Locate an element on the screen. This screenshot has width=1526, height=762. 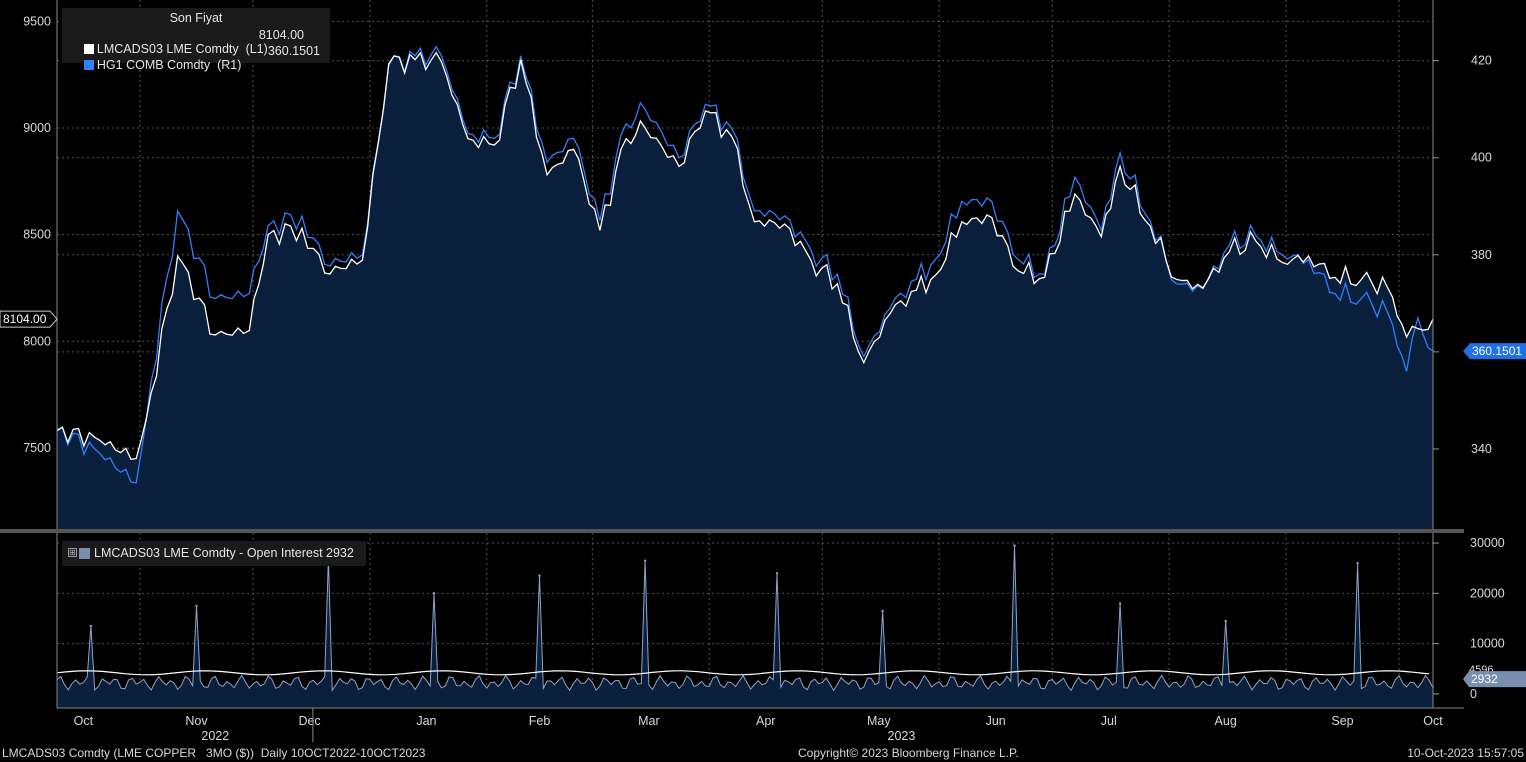
y-left-tick-label: 9500 is located at coordinates (37, 21).